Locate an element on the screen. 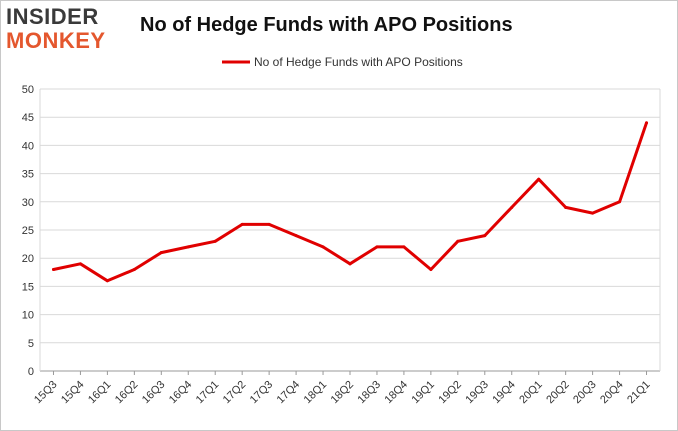 The image size is (678, 431). x-tick-label: 18Q4 is located at coordinates (397, 393).